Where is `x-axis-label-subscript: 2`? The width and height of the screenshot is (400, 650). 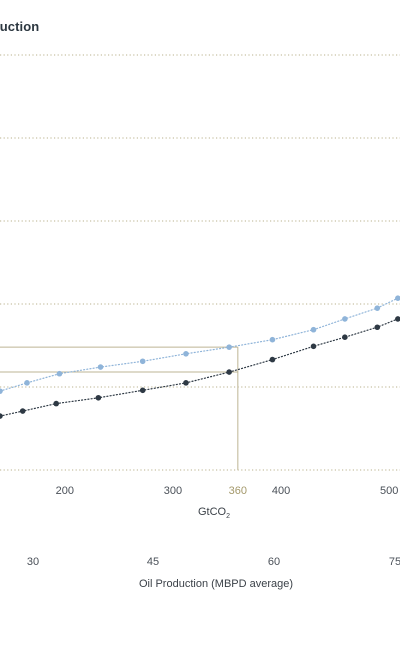
x-axis-label-subscript: 2 is located at coordinates (228, 516).